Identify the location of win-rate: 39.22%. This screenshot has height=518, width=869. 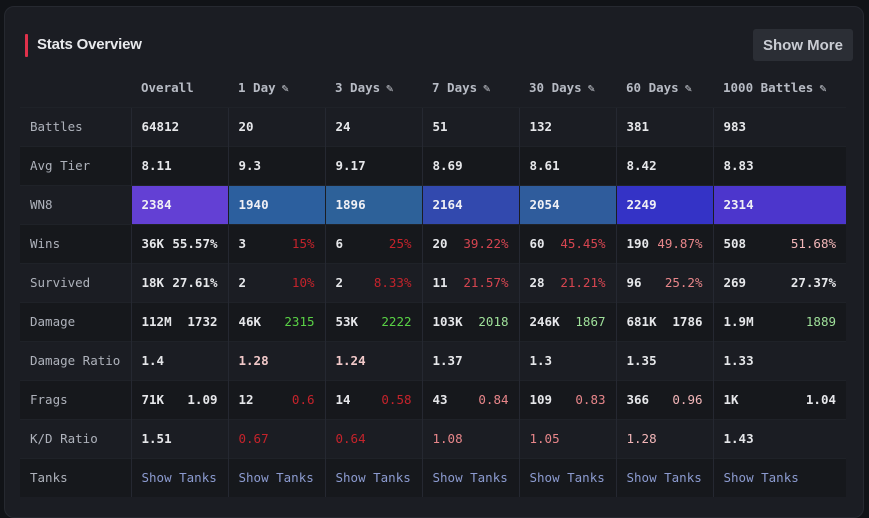
(486, 243).